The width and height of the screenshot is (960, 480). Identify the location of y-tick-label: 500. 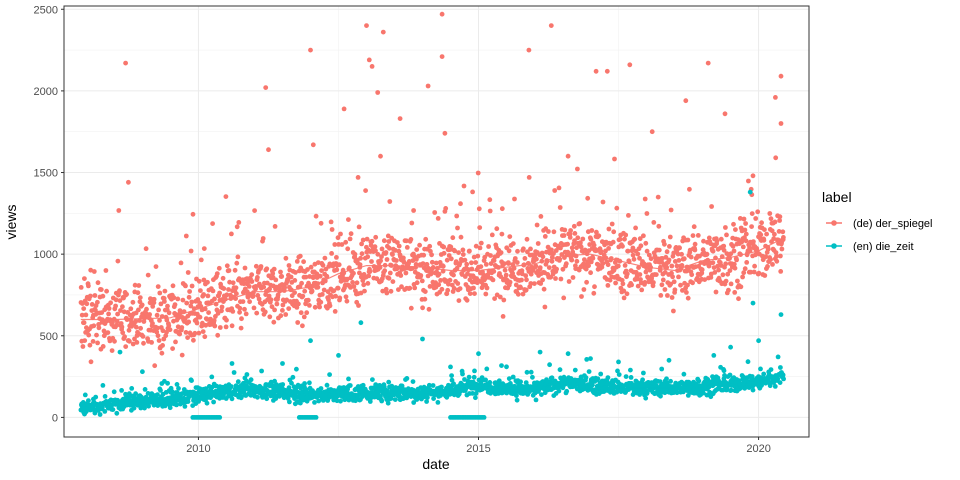
(49, 337).